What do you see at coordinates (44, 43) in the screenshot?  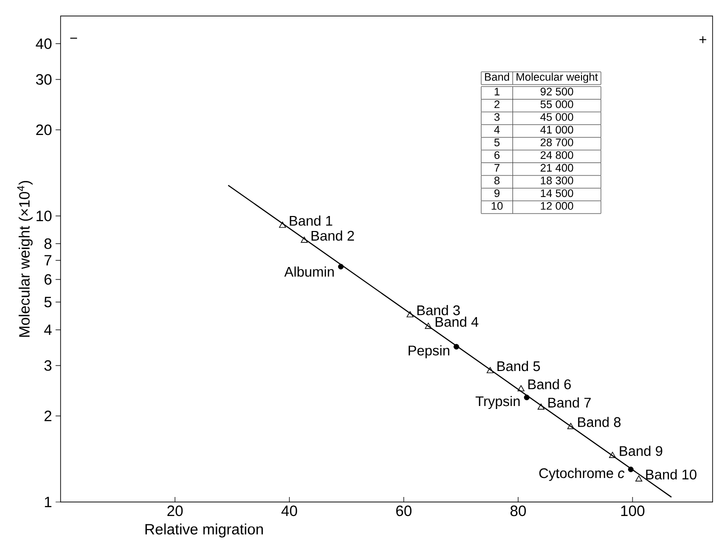 I see `y-tick-label: 40` at bounding box center [44, 43].